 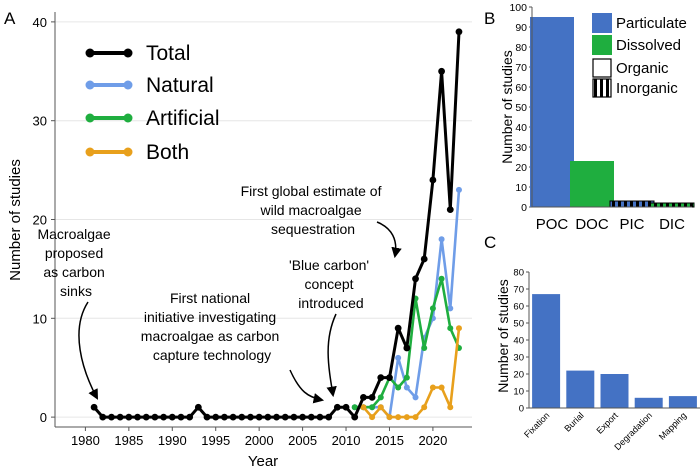 I want to click on series-line-natural, so click(x=407, y=304).